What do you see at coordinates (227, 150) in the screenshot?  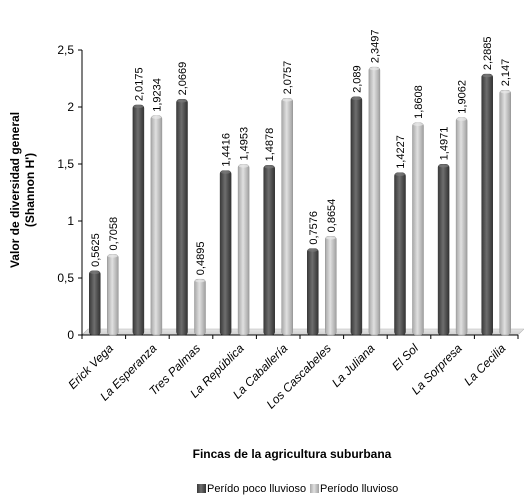 I see `data-label-poco-lluvioso-3: 1,4416` at bounding box center [227, 150].